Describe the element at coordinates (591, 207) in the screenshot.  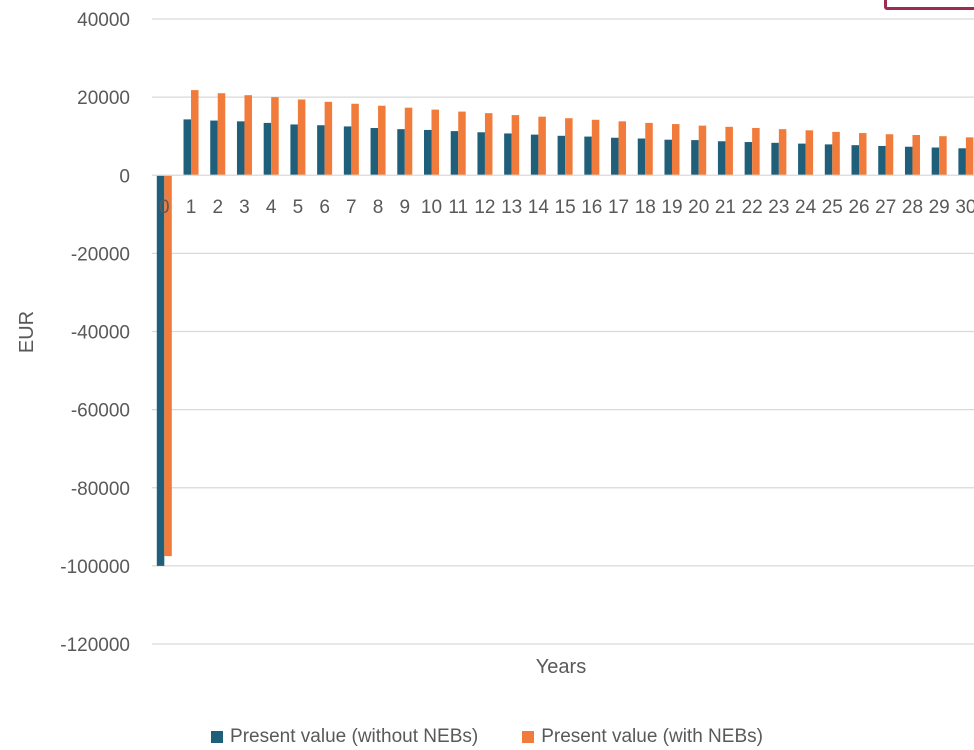
I see `x-tick-label: 16` at that location.